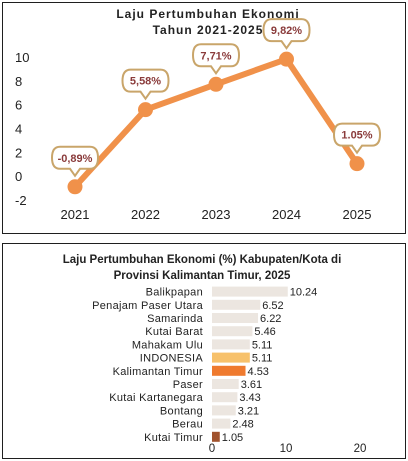 The image size is (408, 461). I want to click on x-tick-label: 10, so click(286, 449).